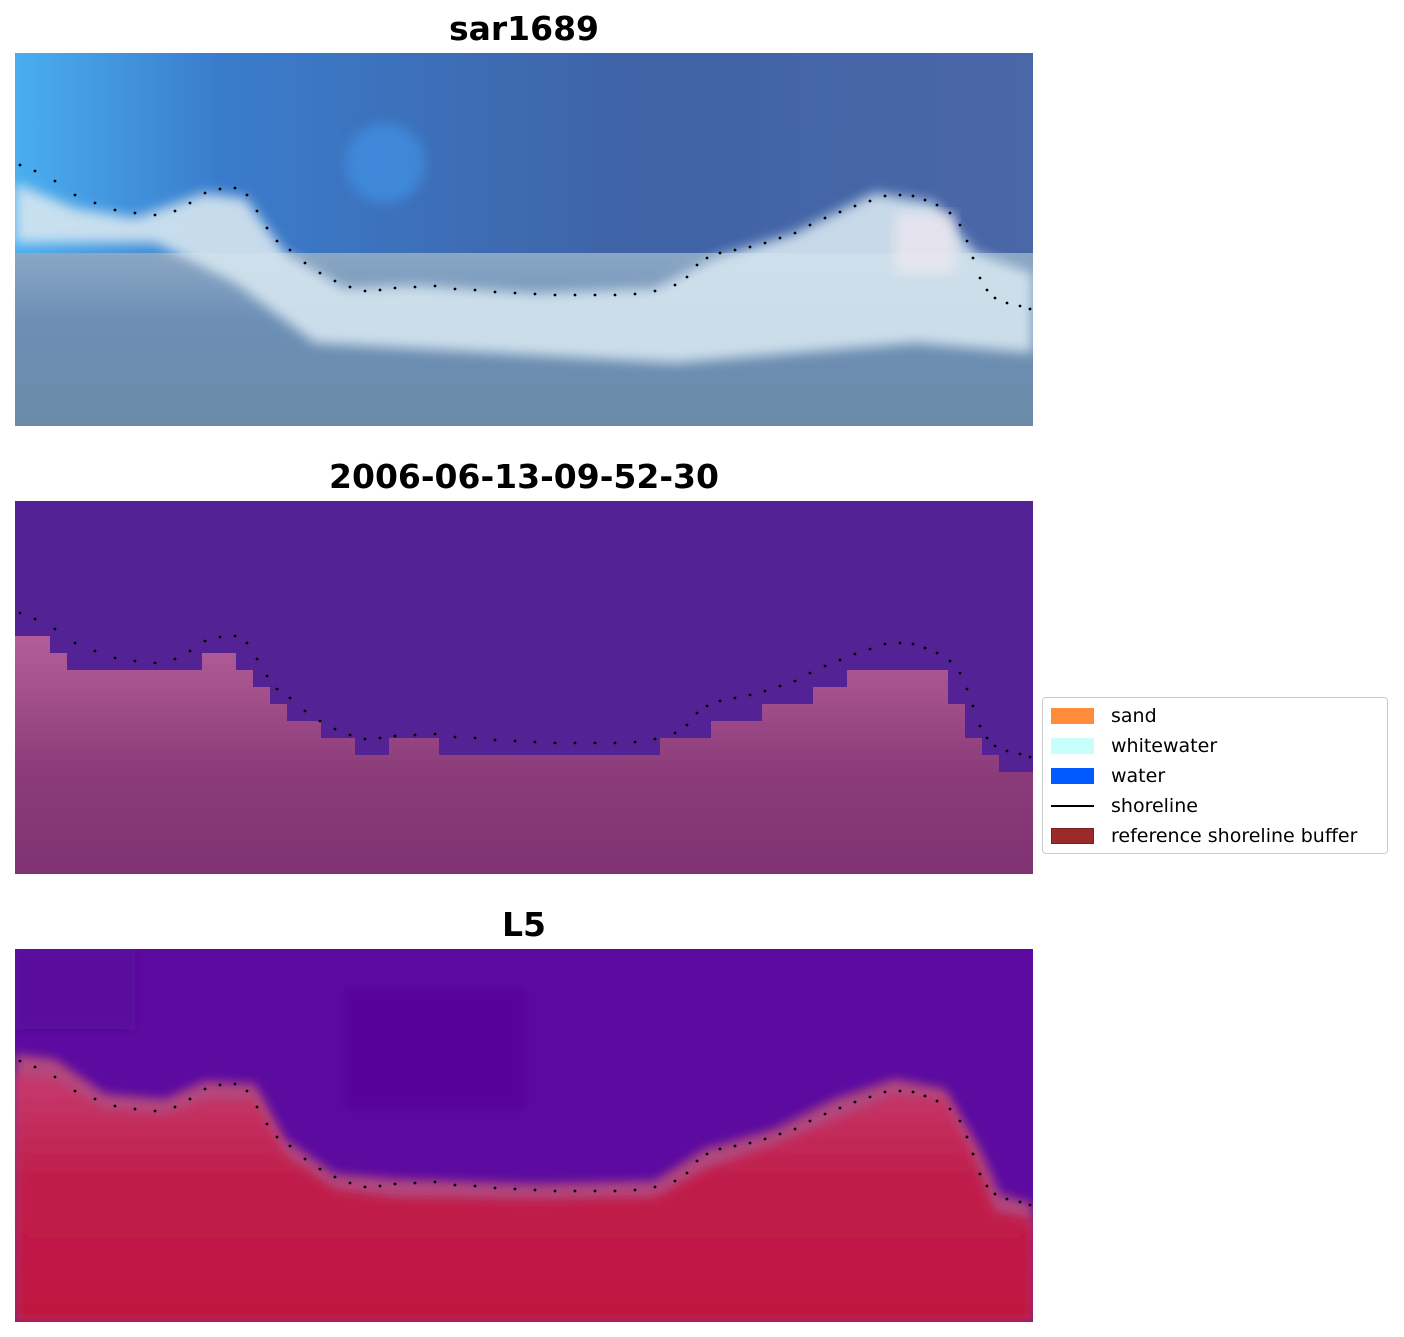 The width and height of the screenshot is (1404, 1337). I want to click on legend-item-water: water, so click(1108, 776).